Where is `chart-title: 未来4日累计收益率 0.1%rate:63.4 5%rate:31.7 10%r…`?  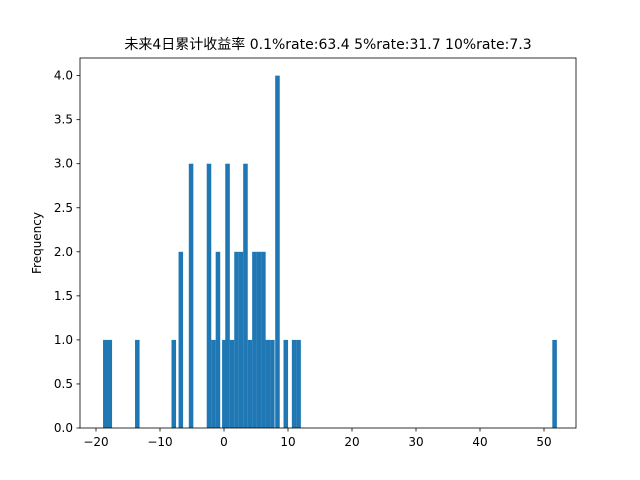
chart-title: 未来4日累计收益率 0.1%rate:63.4 5%rate:31.7 10%r… is located at coordinates (327, 44).